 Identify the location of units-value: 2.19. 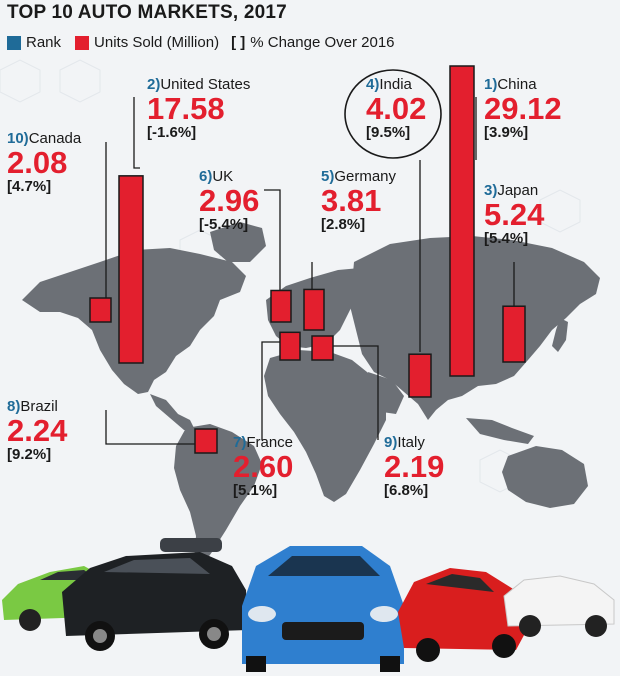
(414, 466).